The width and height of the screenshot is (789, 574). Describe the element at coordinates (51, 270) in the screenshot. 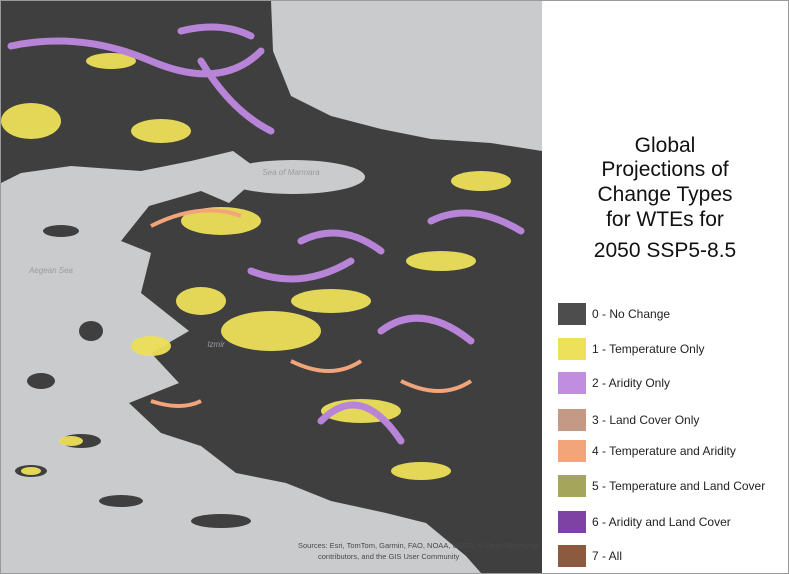

I see `place-label: Aegean Sea` at that location.